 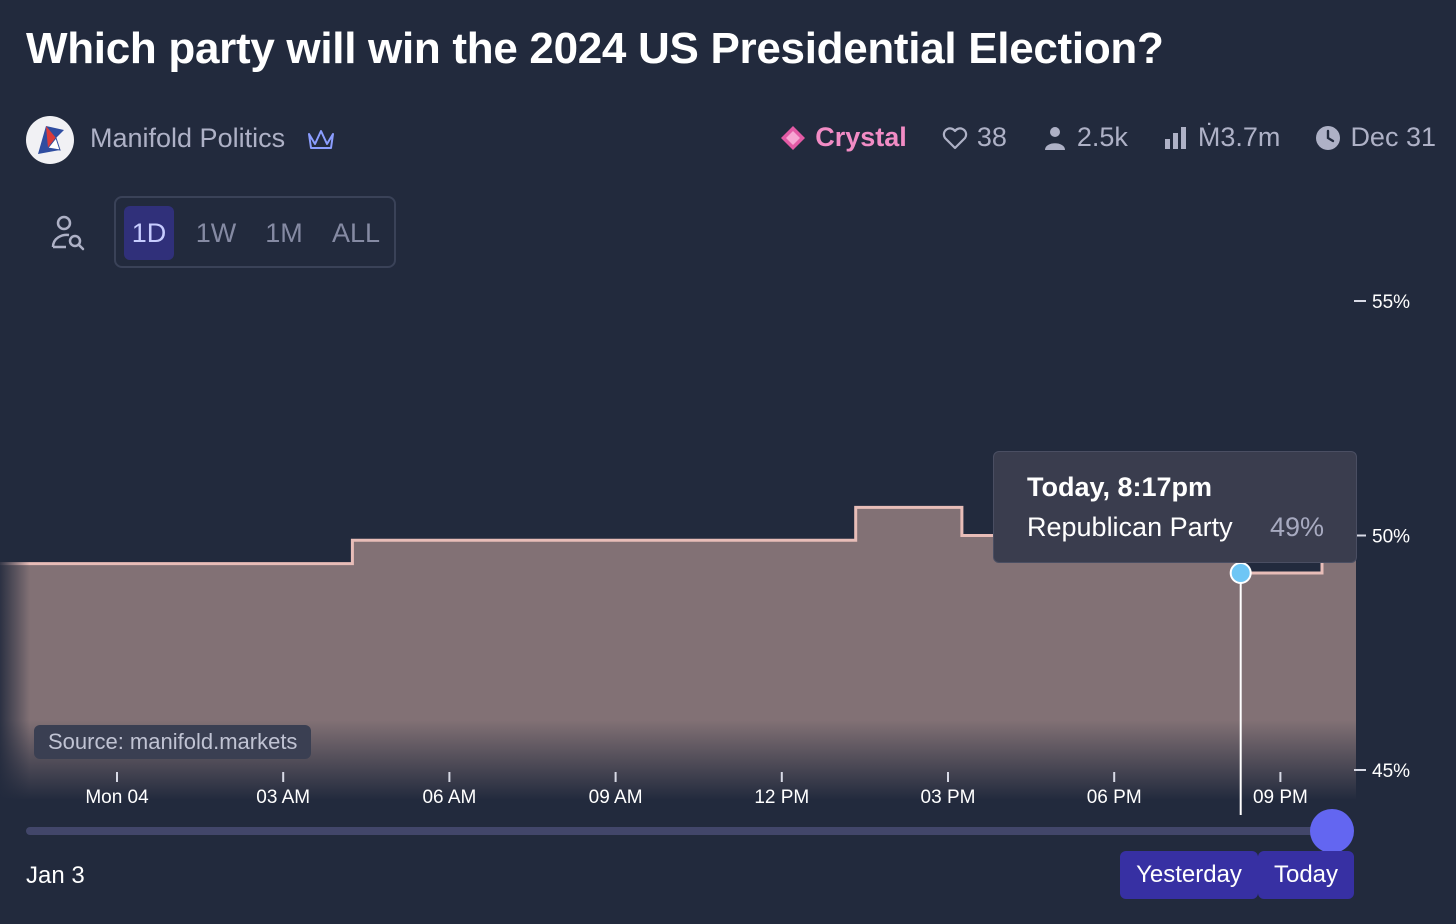 What do you see at coordinates (1114, 797) in the screenshot?
I see `x-tick-label: 06 PM` at bounding box center [1114, 797].